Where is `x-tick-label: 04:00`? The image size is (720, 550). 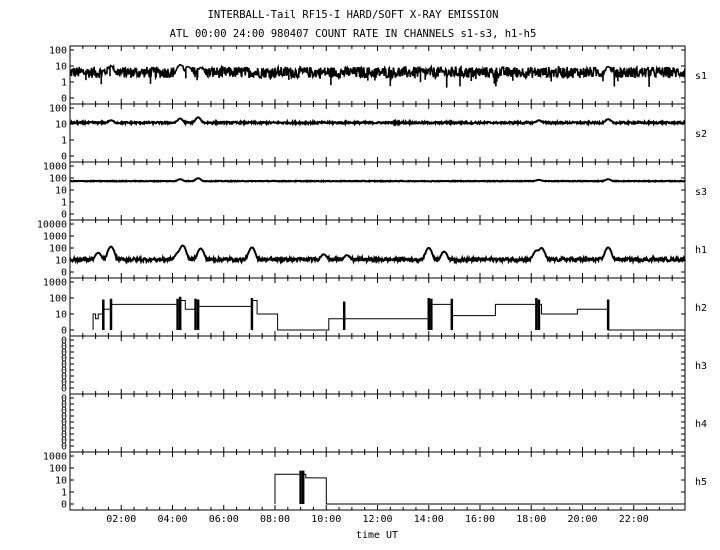 x-tick-label: 04:00 is located at coordinates (172, 519).